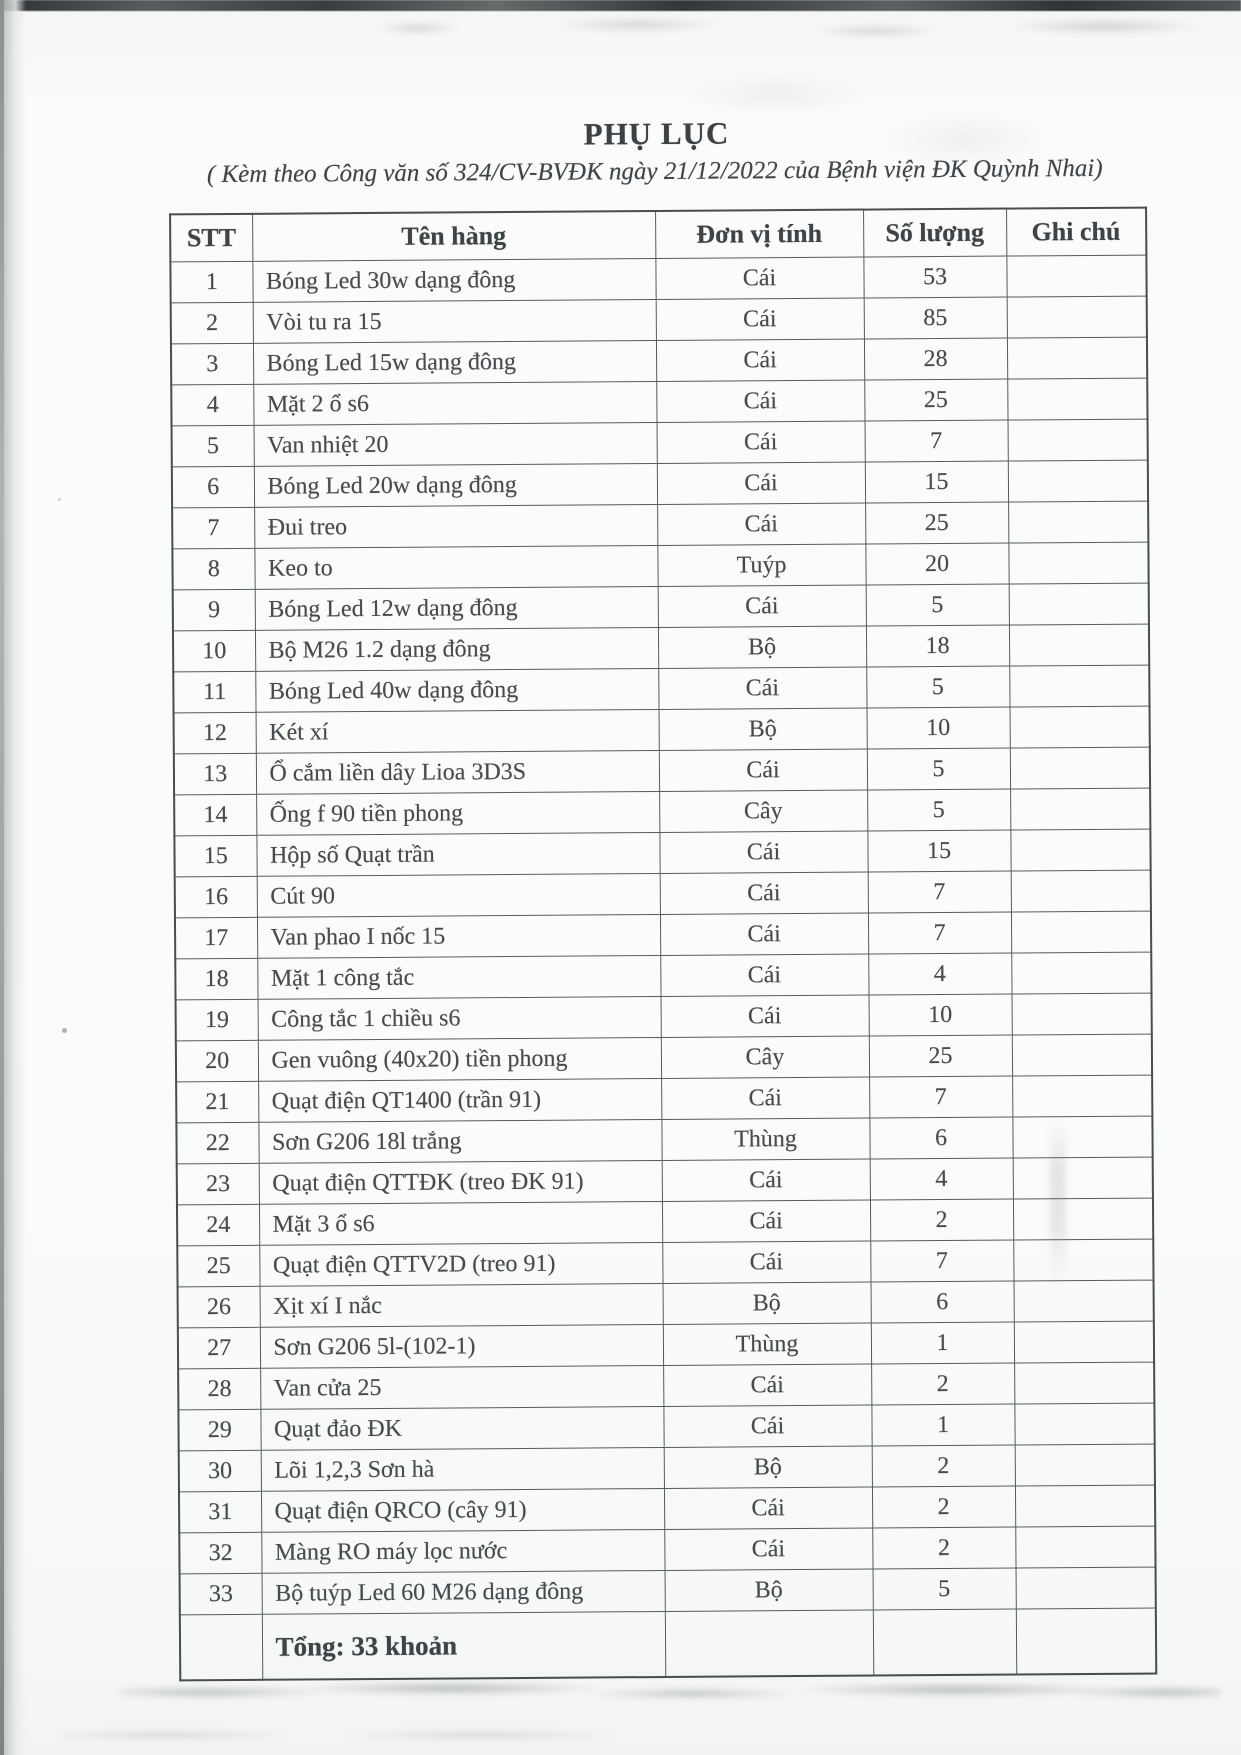  I want to click on table-row: 9 Bóng Led 12w dạng đông Cái 5, so click(660, 607).